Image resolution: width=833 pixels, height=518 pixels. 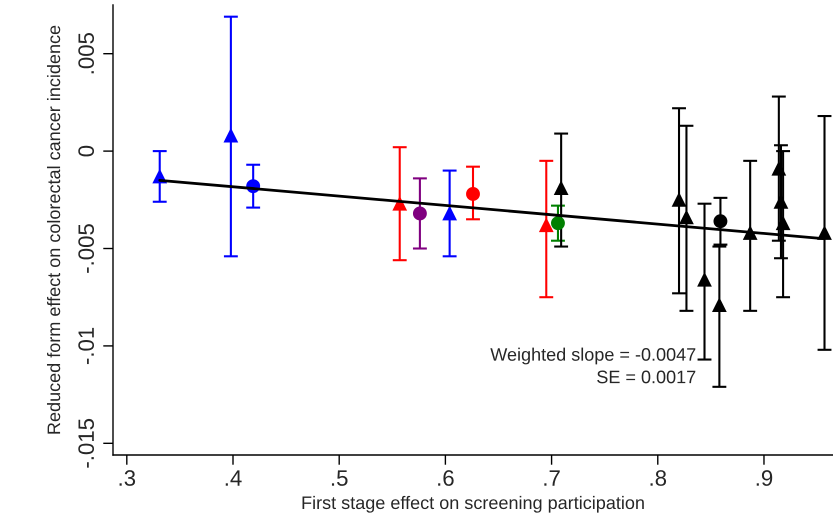 What do you see at coordinates (446, 478) in the screenshot?
I see `x-tick-label: .6` at bounding box center [446, 478].